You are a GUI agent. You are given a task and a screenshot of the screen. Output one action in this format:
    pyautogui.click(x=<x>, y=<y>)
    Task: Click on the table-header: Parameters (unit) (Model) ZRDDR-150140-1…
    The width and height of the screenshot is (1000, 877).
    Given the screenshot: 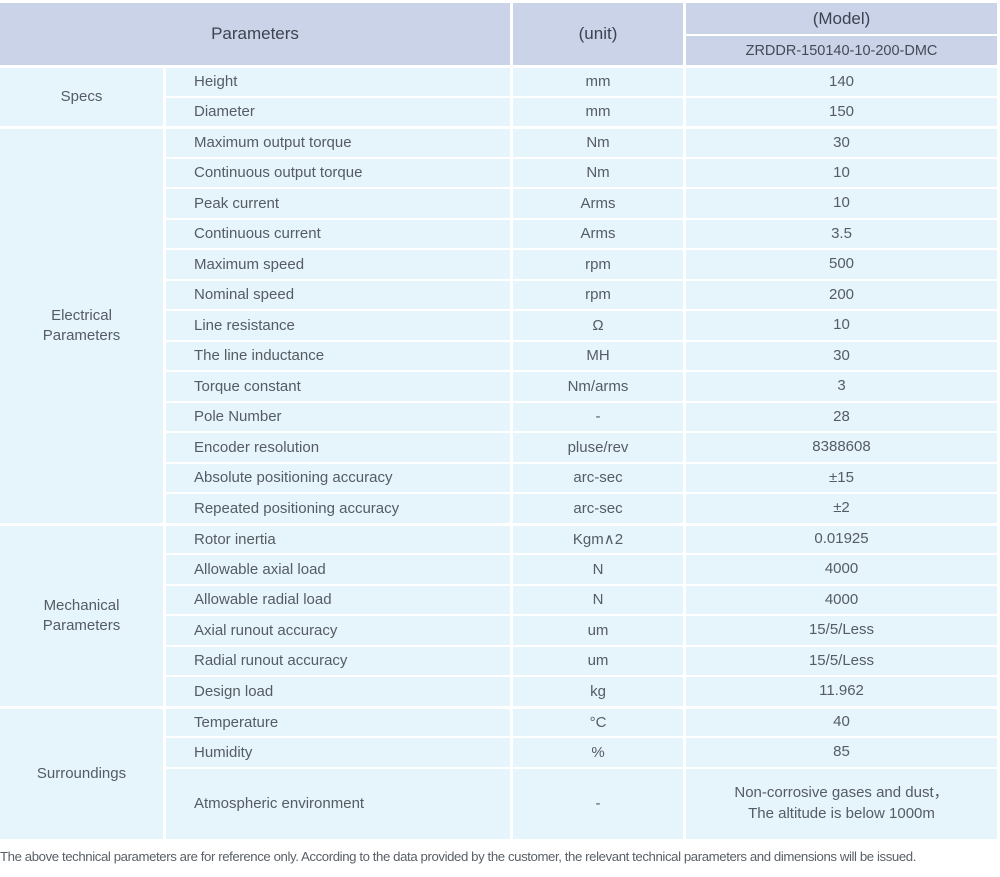 What is the action you would take?
    pyautogui.click(x=498, y=35)
    